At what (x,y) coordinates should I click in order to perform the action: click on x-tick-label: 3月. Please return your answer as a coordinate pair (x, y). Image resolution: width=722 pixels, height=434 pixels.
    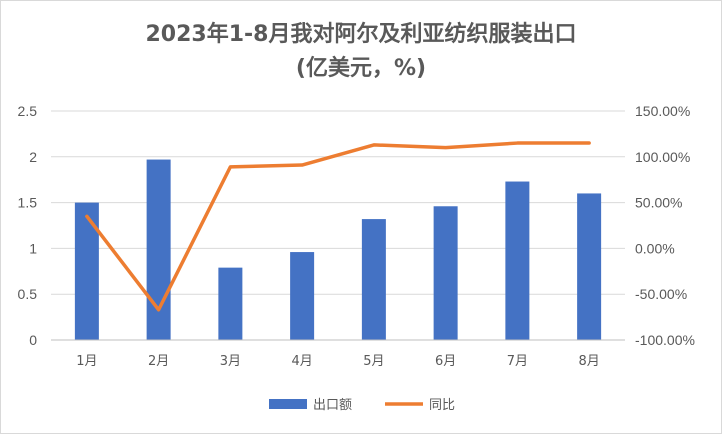
    Looking at the image, I should click on (230, 361).